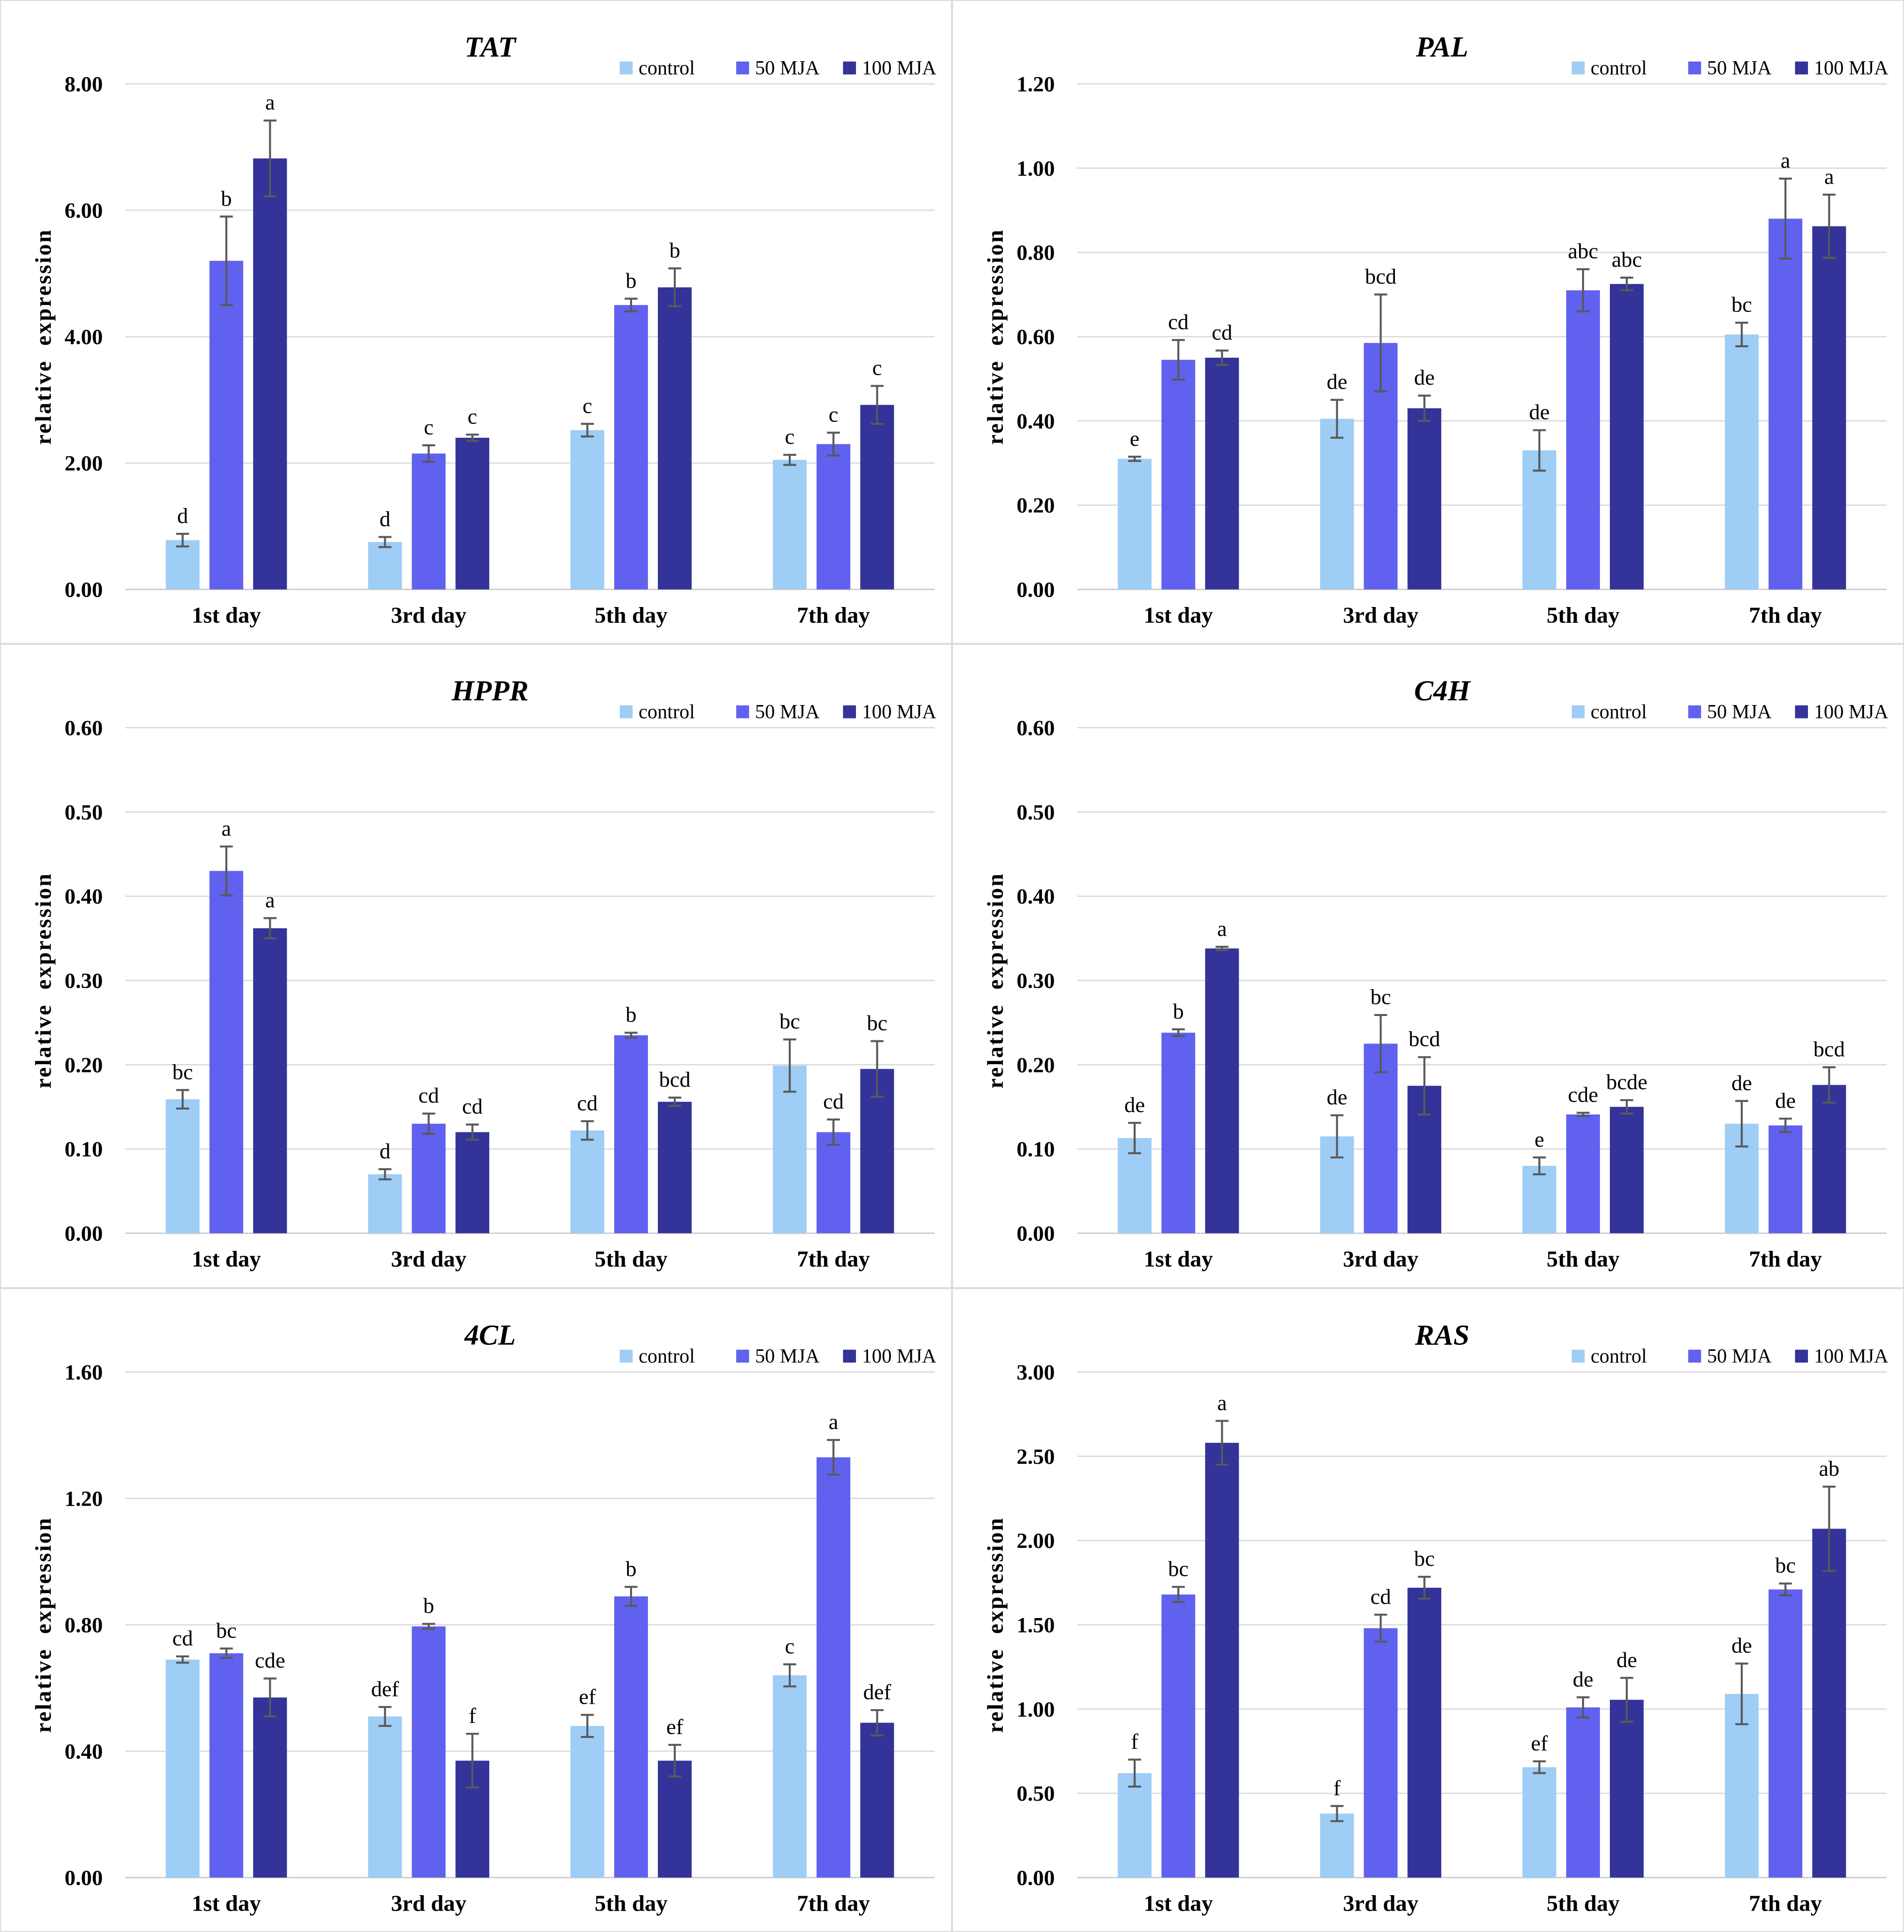 Image resolution: width=1904 pixels, height=1932 pixels. I want to click on chart-title: TAT, so click(490, 47).